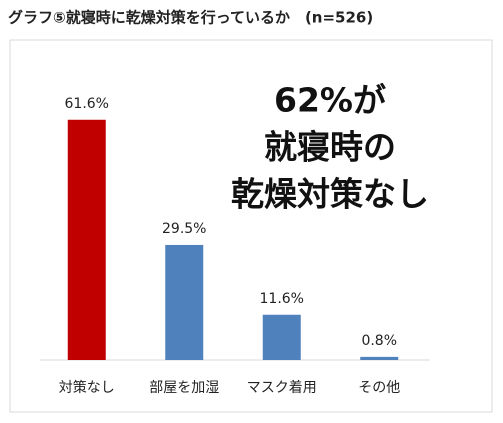  What do you see at coordinates (184, 229) in the screenshot?
I see `value-label: 29.5%` at bounding box center [184, 229].